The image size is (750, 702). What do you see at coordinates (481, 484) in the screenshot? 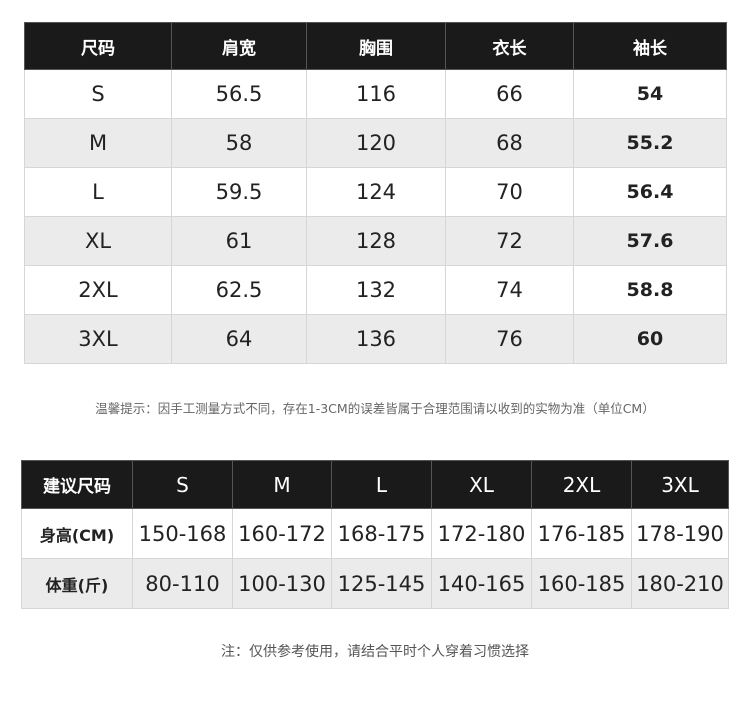
I see `column-header: XL` at bounding box center [481, 484].